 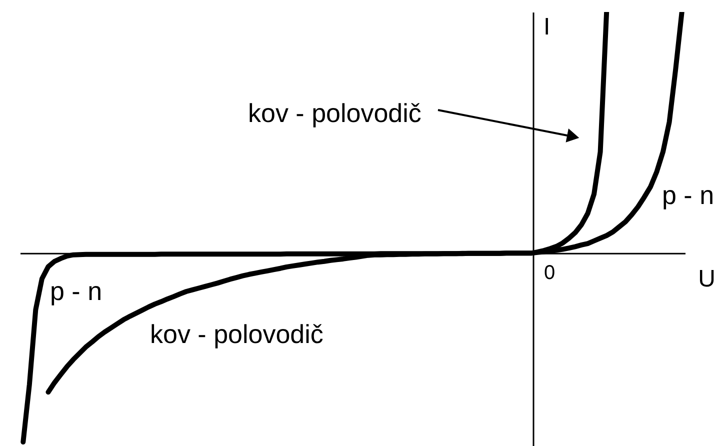 What do you see at coordinates (335, 113) in the screenshot?
I see `text: kov - polovodič` at bounding box center [335, 113].